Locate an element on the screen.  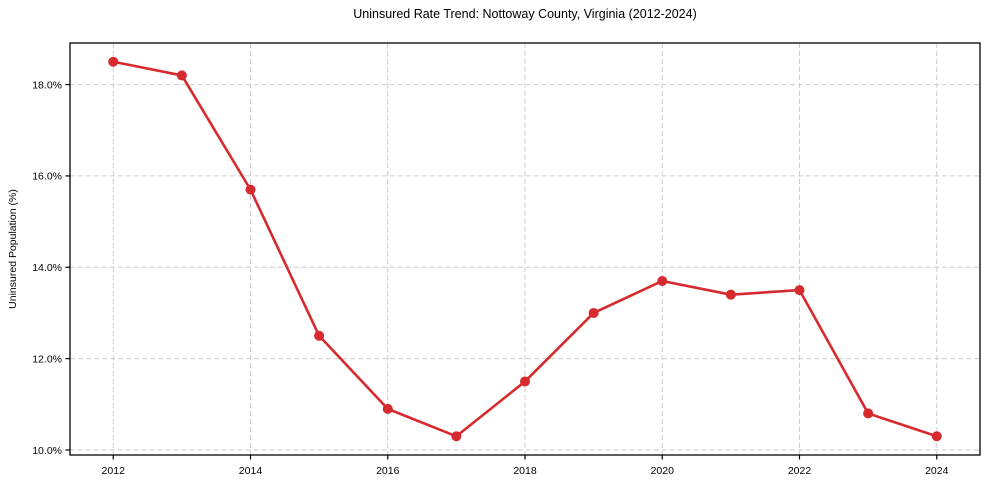
x-tick-label: 2024 is located at coordinates (937, 471).